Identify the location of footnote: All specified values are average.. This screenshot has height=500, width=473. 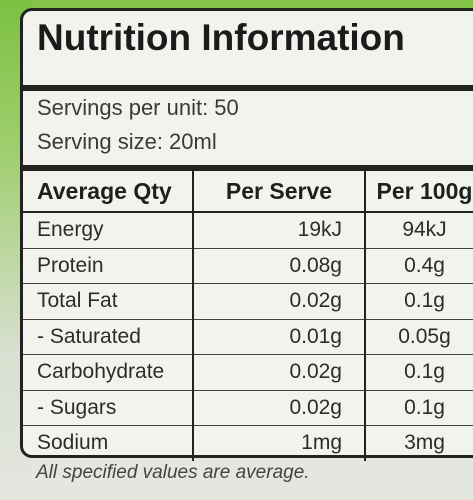
(173, 472).